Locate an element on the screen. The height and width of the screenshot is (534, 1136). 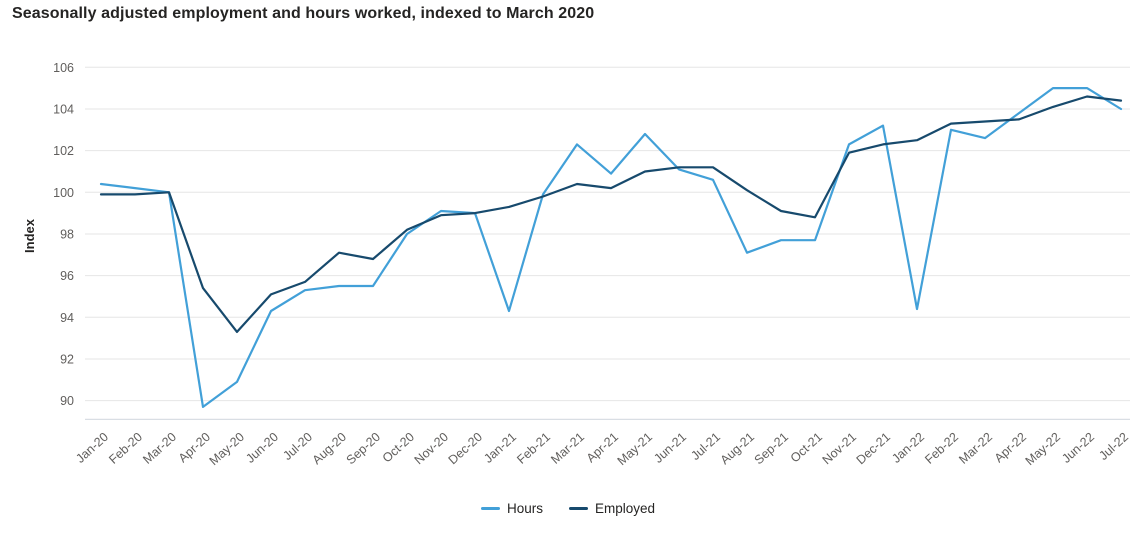
employed-line-swatch is located at coordinates (578, 508).